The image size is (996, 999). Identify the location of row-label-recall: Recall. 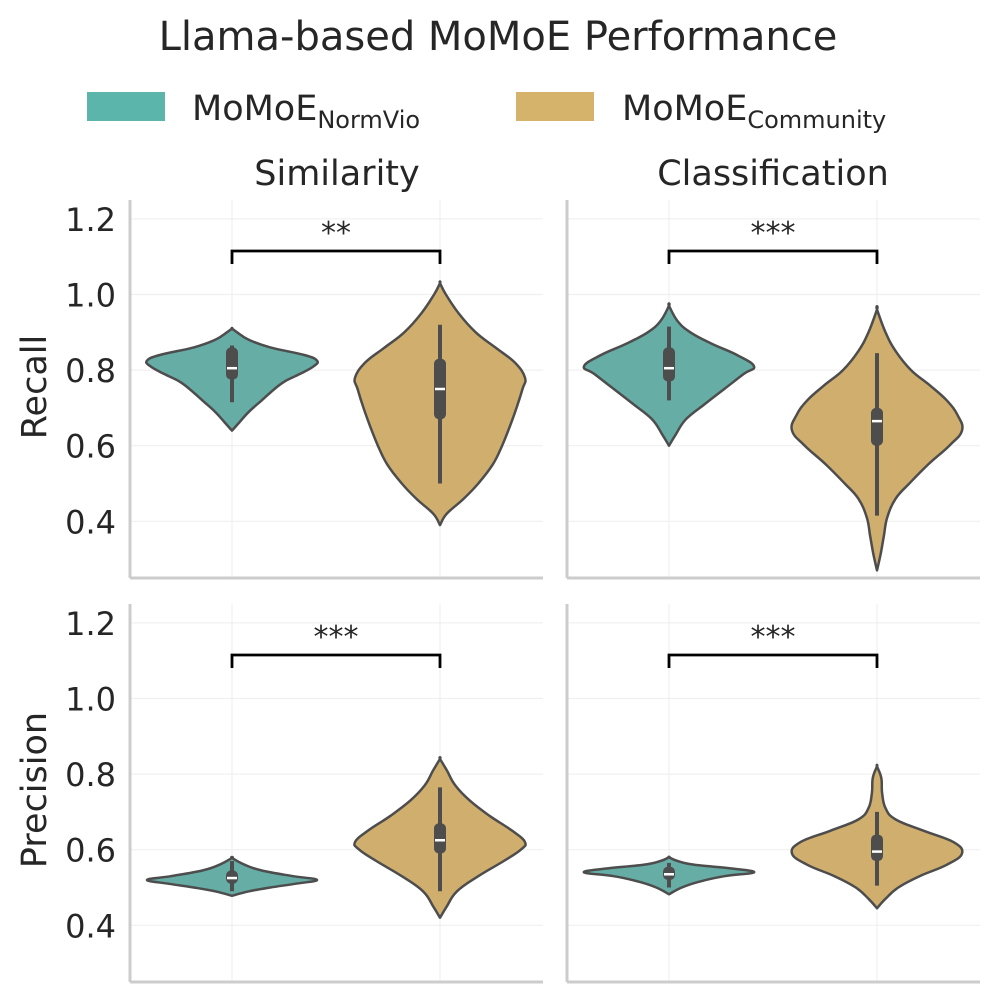
(35, 387).